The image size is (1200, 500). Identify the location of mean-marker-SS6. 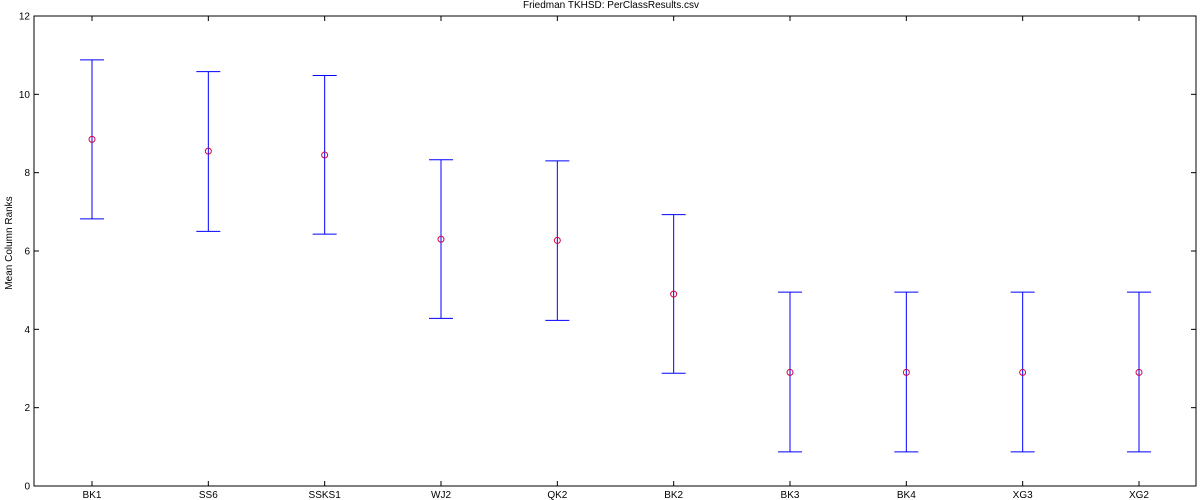
(208, 151).